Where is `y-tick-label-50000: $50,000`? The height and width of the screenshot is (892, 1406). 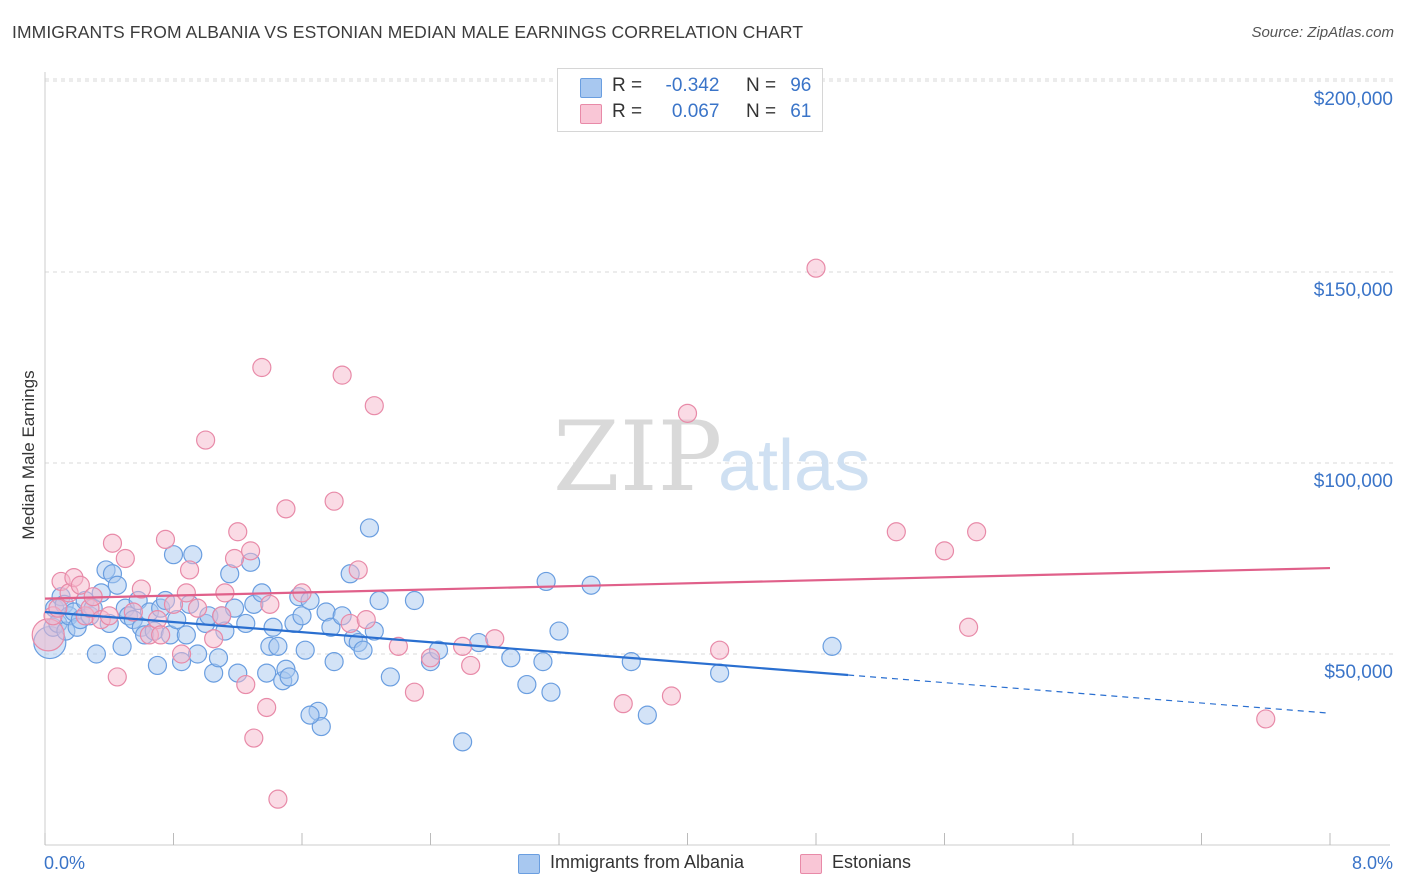
y-tick-label-50000: $50,000 is located at coordinates (1358, 672).